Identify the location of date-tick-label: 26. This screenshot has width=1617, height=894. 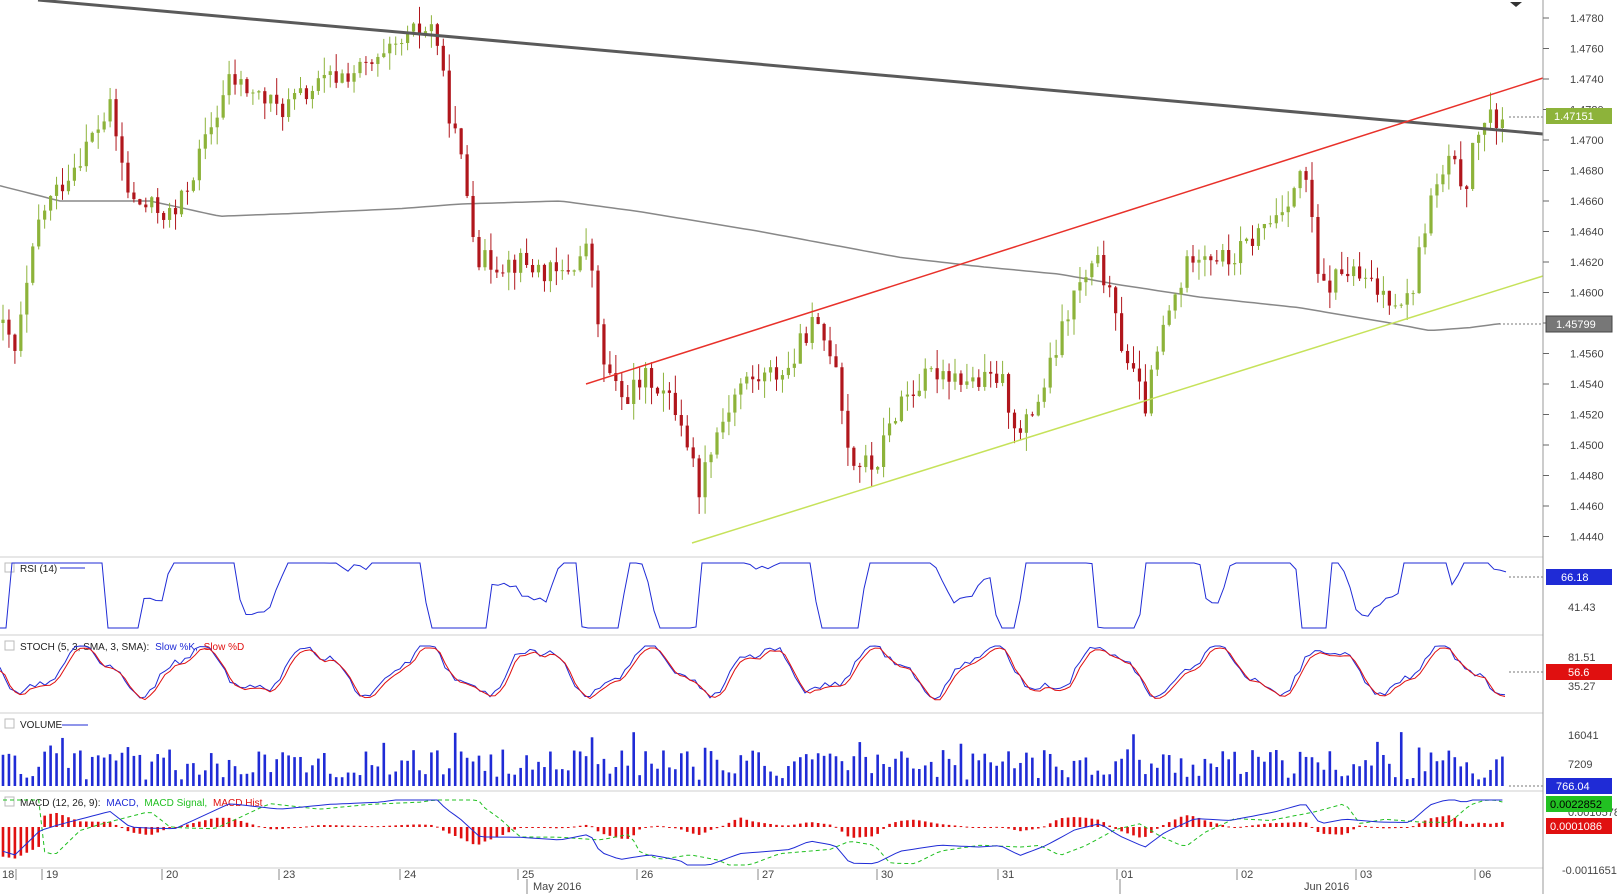
(647, 875).